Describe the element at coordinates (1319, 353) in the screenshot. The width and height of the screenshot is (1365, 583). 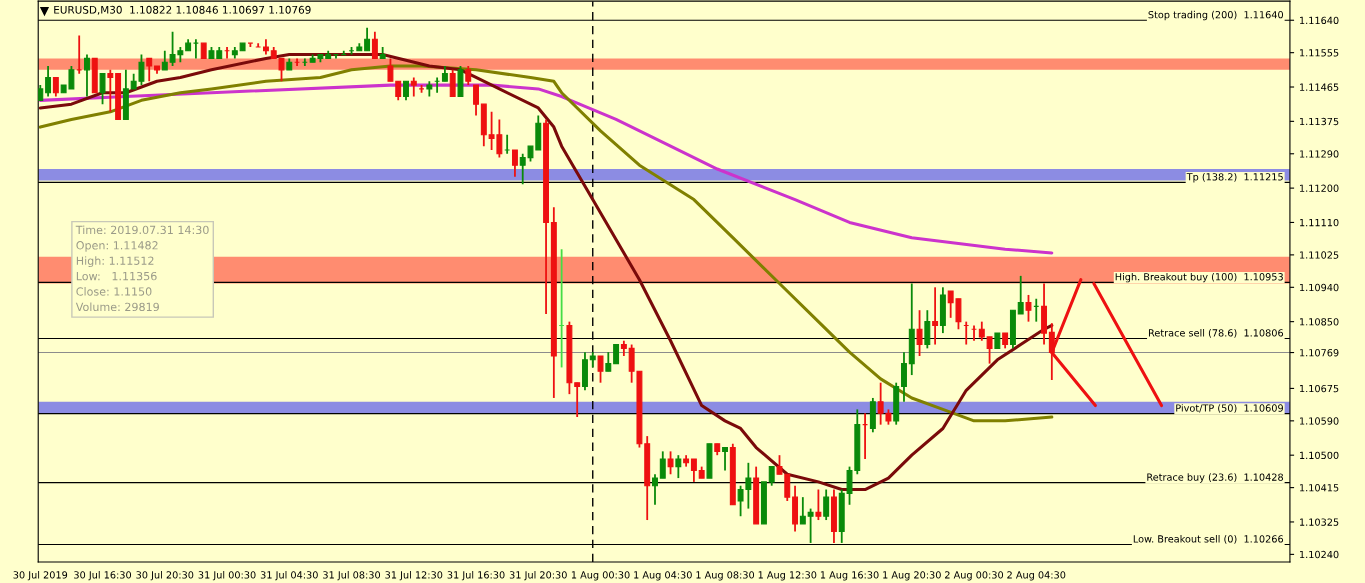
I see `y-tick-label: 1.10769` at that location.